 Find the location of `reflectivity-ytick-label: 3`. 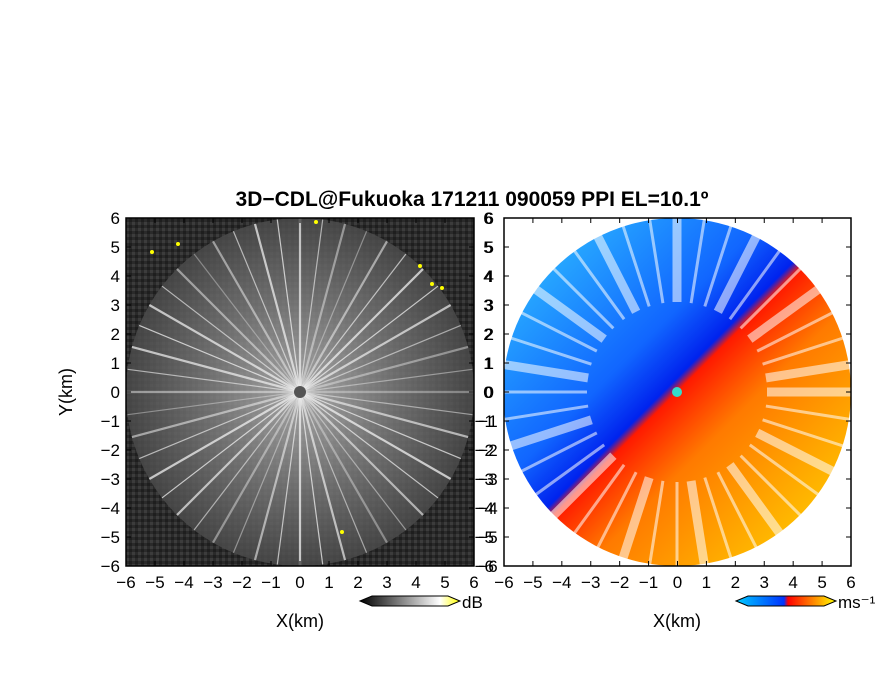

reflectivity-ytick-label: 3 is located at coordinates (115, 305).